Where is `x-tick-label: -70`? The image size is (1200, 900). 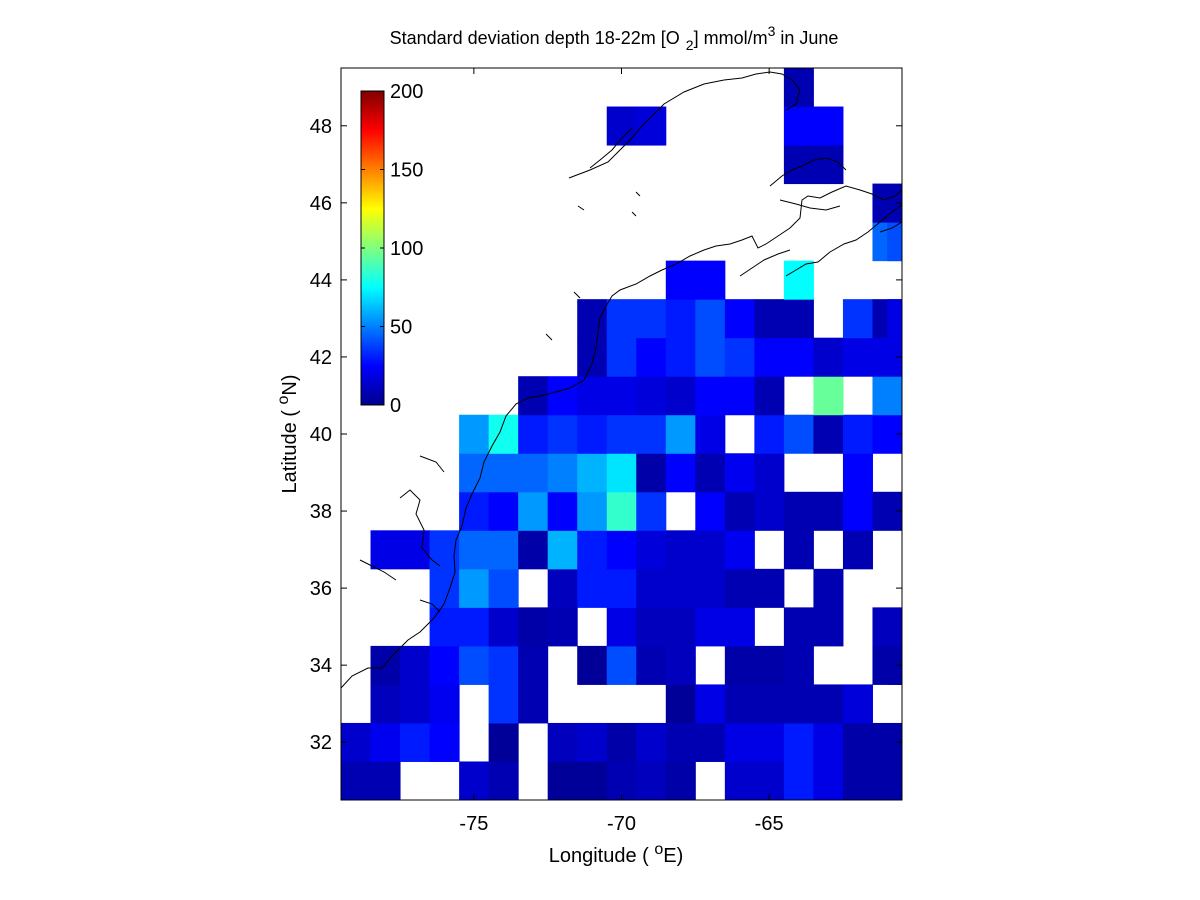 x-tick-label: -70 is located at coordinates (621, 824).